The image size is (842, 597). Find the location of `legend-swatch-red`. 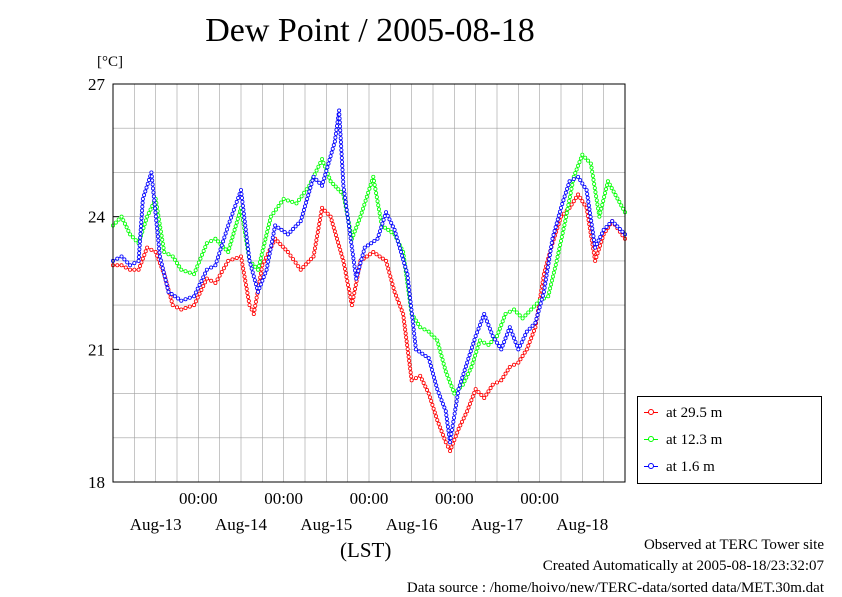

legend-swatch-red is located at coordinates (651, 413).